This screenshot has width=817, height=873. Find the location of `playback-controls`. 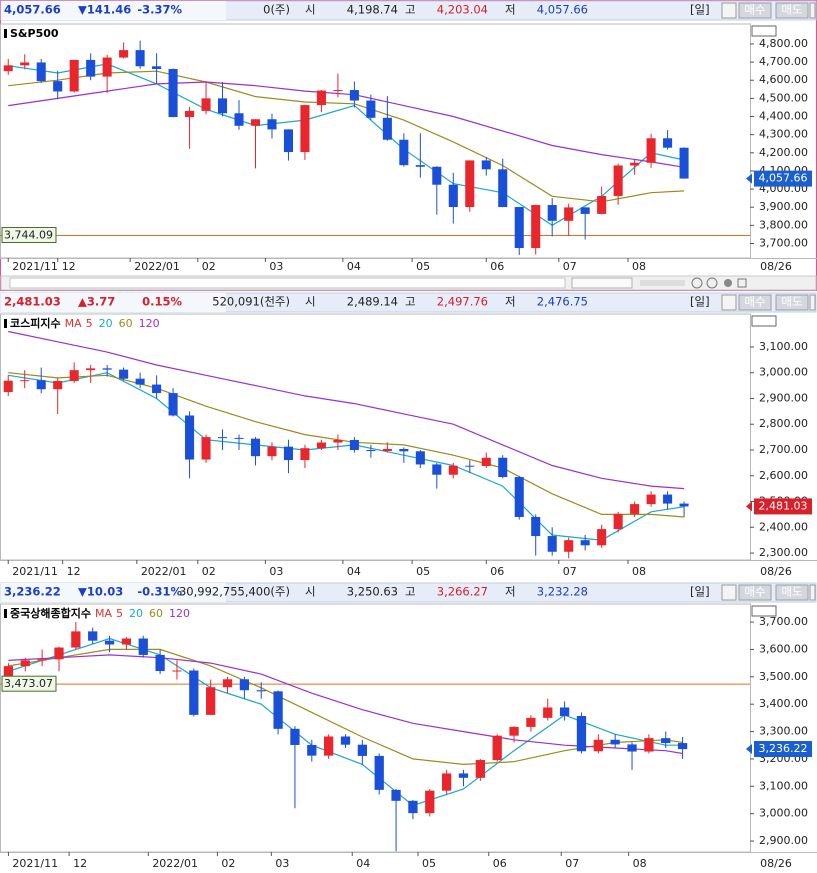

playback-controls is located at coordinates (602, 283).